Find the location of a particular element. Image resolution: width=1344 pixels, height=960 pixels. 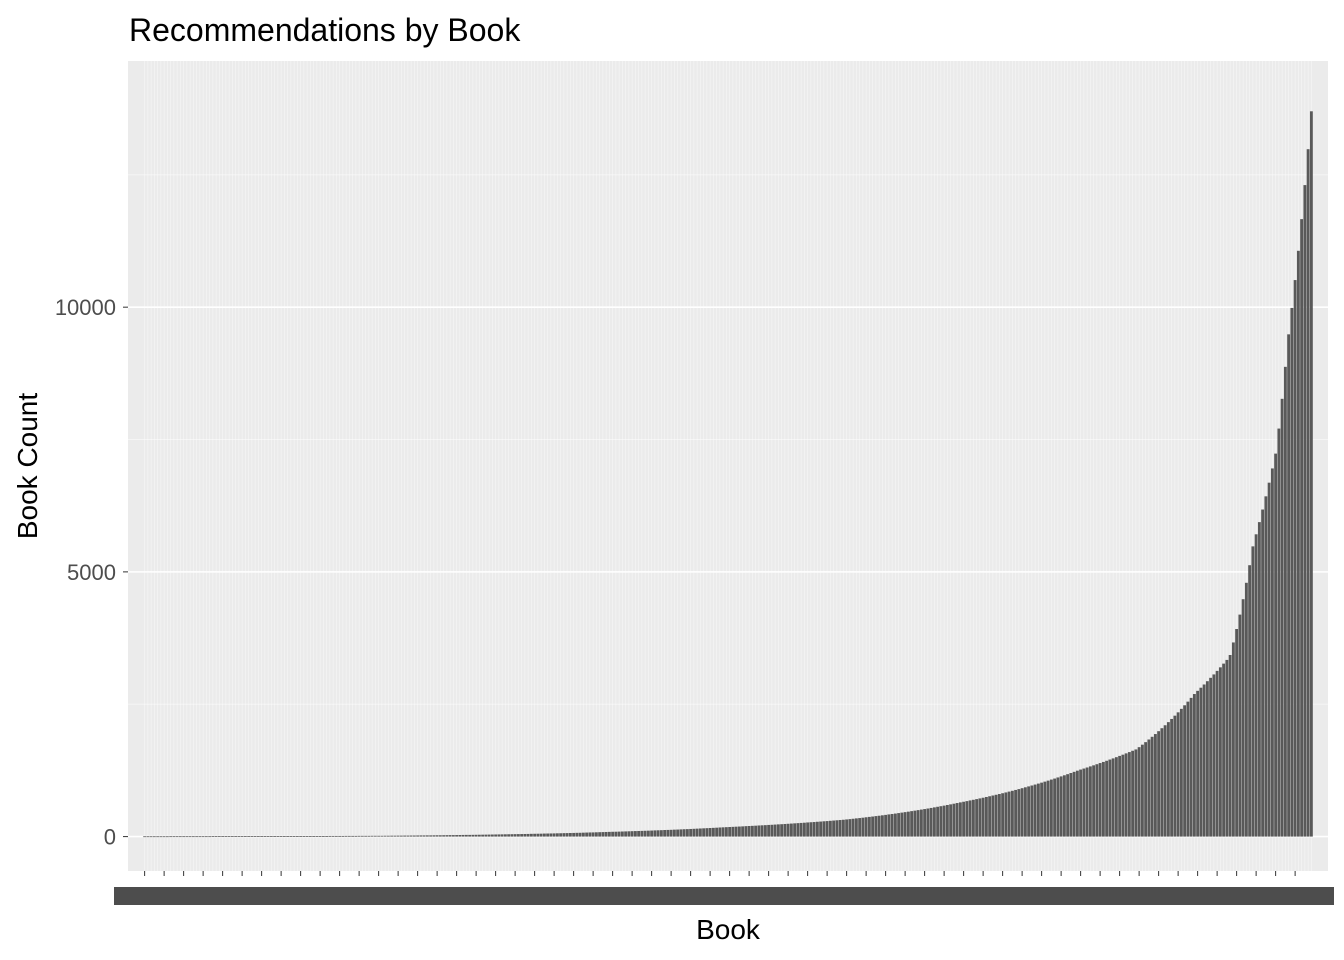

chart-title: Recommendations by Book is located at coordinates (325, 30).